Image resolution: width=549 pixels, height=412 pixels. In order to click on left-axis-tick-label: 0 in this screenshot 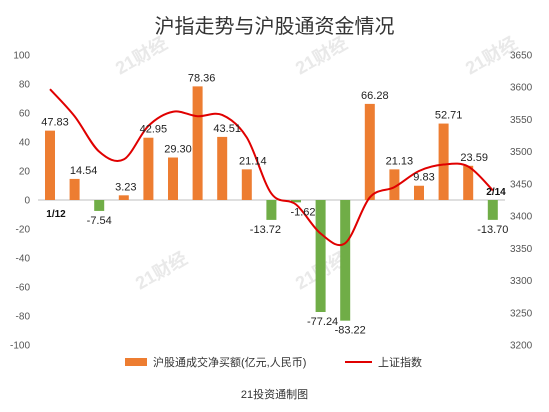, I will do `click(27, 201)`.